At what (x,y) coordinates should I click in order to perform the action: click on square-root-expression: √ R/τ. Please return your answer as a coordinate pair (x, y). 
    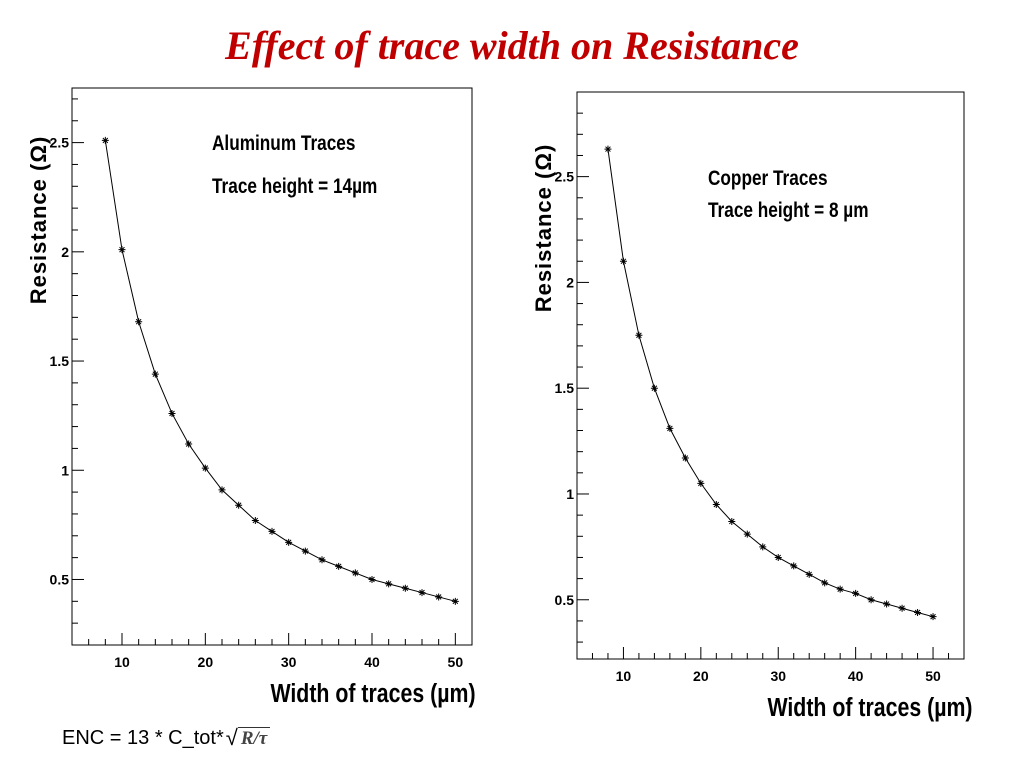
    Looking at the image, I should click on (248, 737).